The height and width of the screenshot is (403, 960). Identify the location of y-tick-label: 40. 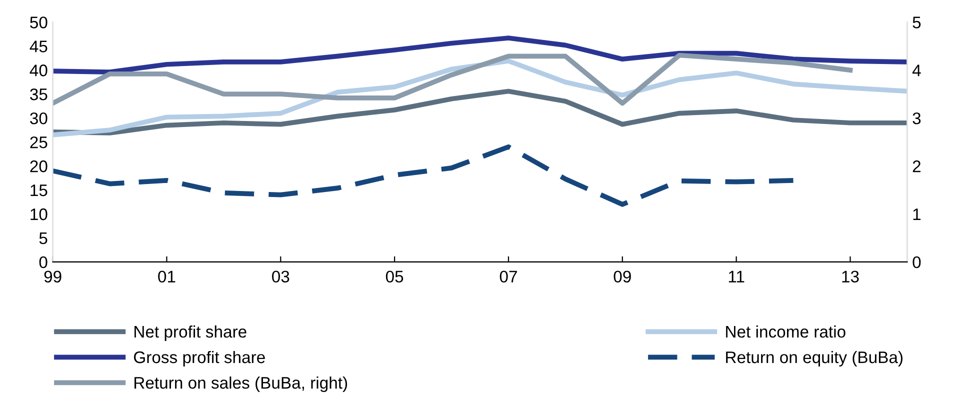
(39, 70).